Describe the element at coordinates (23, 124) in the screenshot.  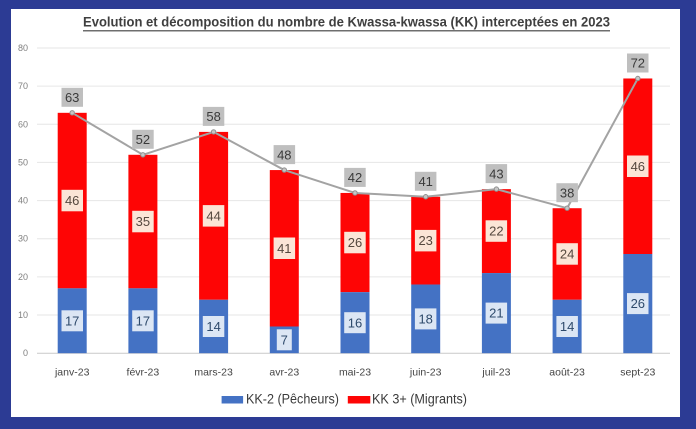
I see `svg-text: 60` at that location.